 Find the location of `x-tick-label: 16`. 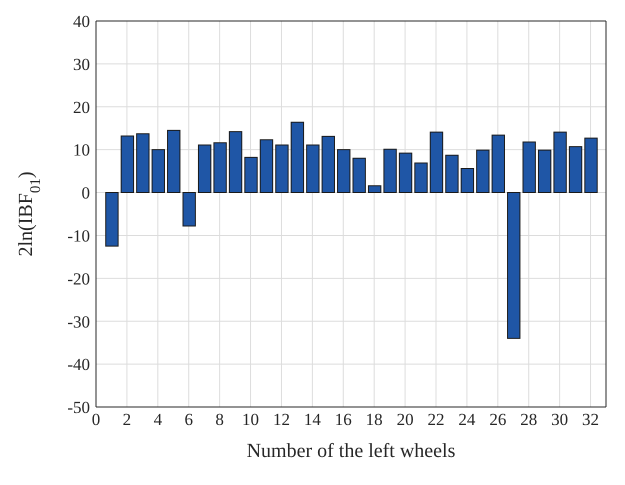

x-tick-label: 16 is located at coordinates (343, 420).